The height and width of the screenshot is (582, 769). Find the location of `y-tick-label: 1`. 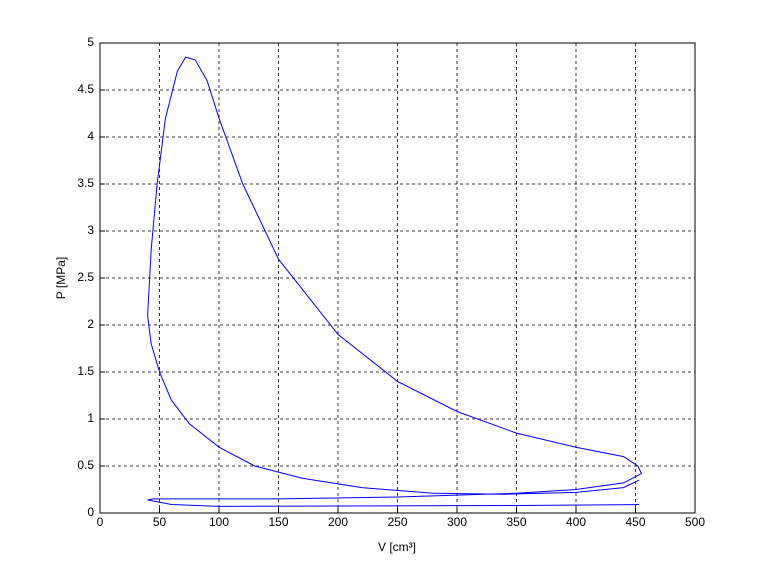

y-tick-label: 1 is located at coordinates (90, 418).